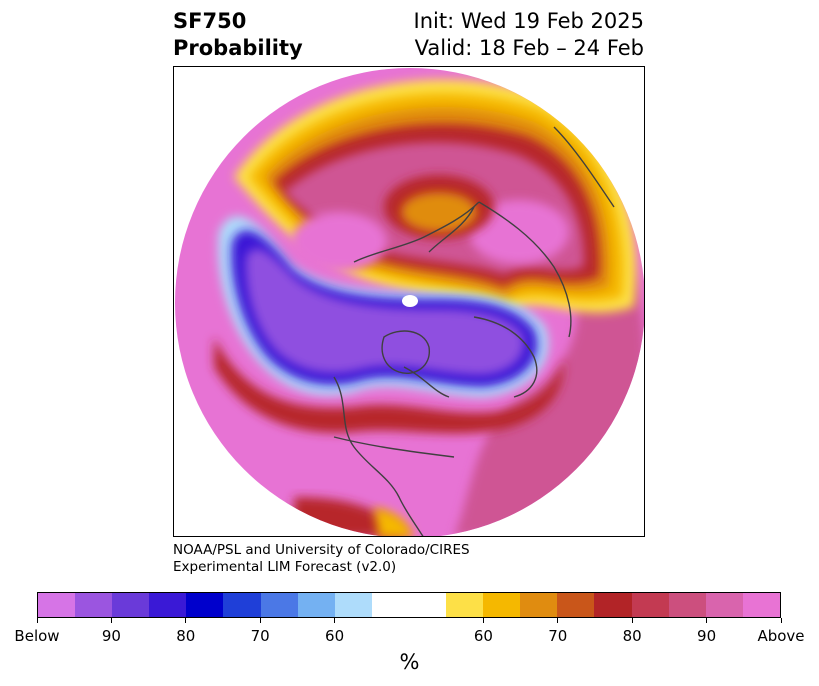 The height and width of the screenshot is (686, 819). Describe the element at coordinates (339, 242) in the screenshot. I see `field-pink-asia` at that location.